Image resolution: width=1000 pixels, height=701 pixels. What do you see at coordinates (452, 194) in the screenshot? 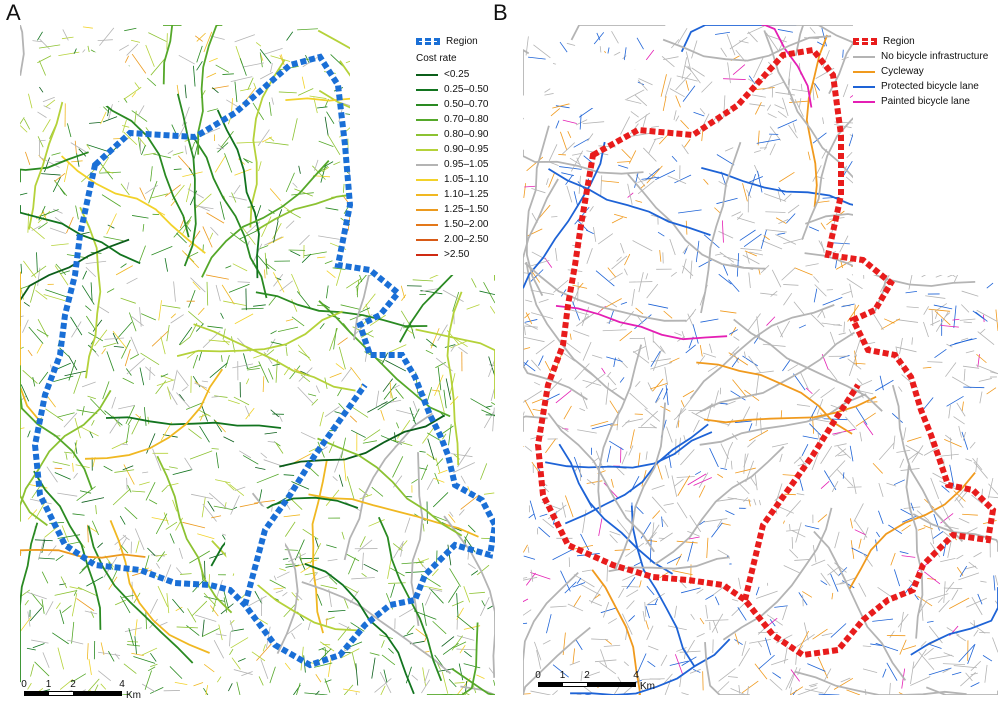
I see `panel-a-legend-item: 1.10–1.25` at bounding box center [452, 194].